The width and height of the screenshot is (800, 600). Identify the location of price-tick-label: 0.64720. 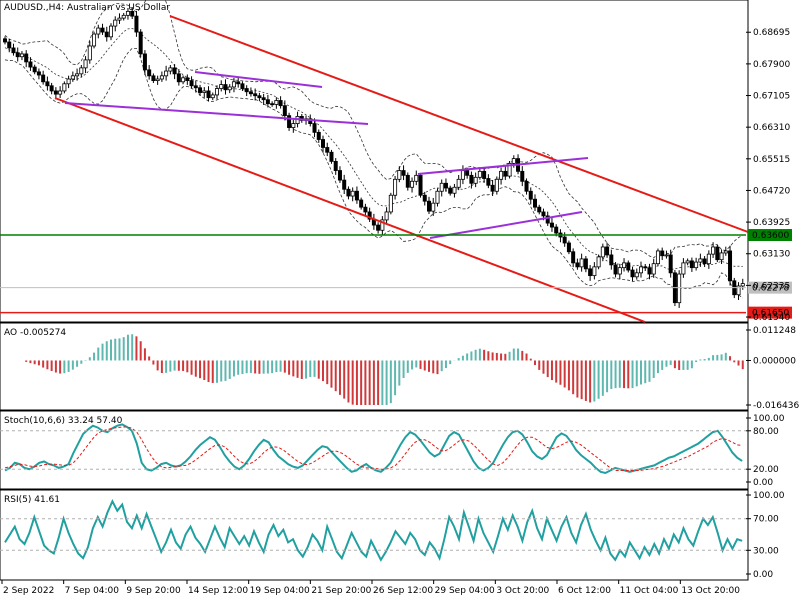
(771, 191).